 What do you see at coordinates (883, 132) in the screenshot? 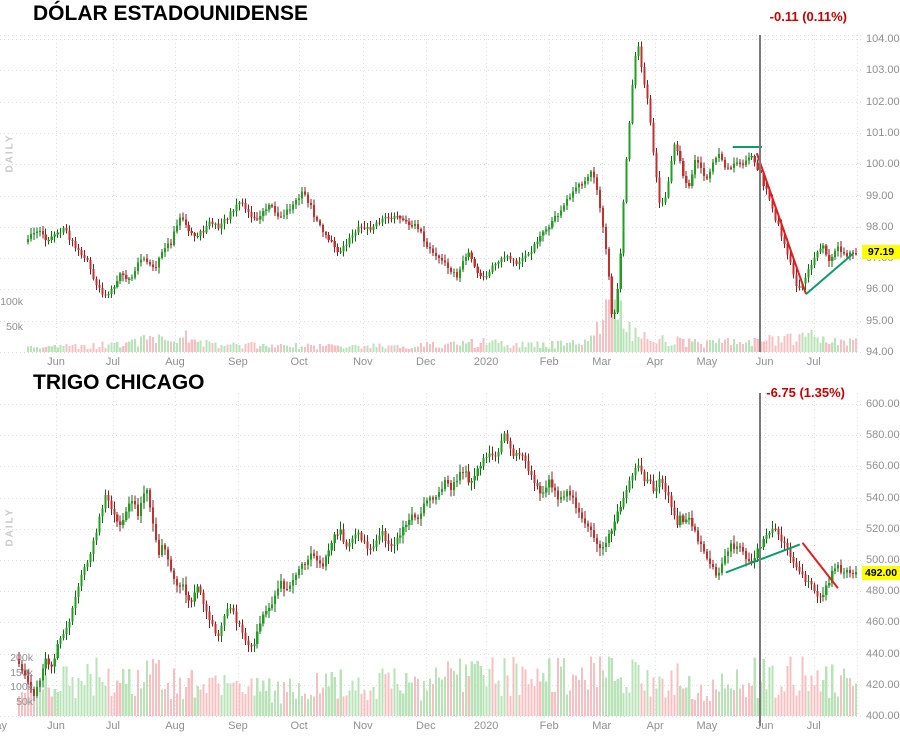
I see `y-tick-label: 101.00` at bounding box center [883, 132].